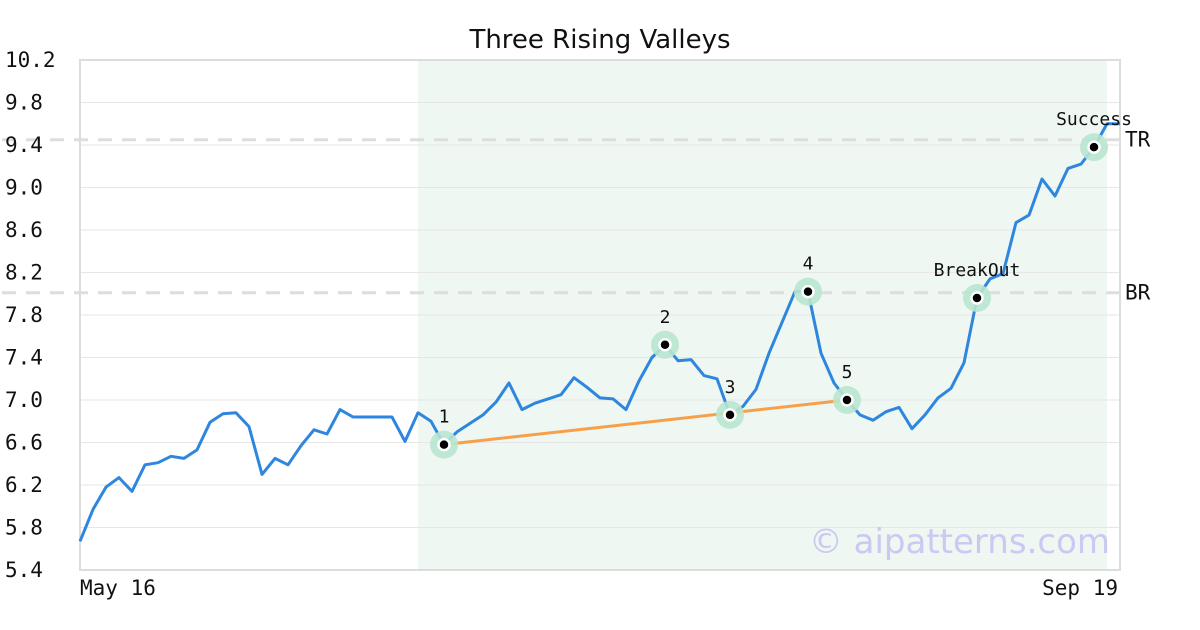  Describe the element at coordinates (24, 103) in the screenshot. I see `y-tick-label: 9.8` at that location.